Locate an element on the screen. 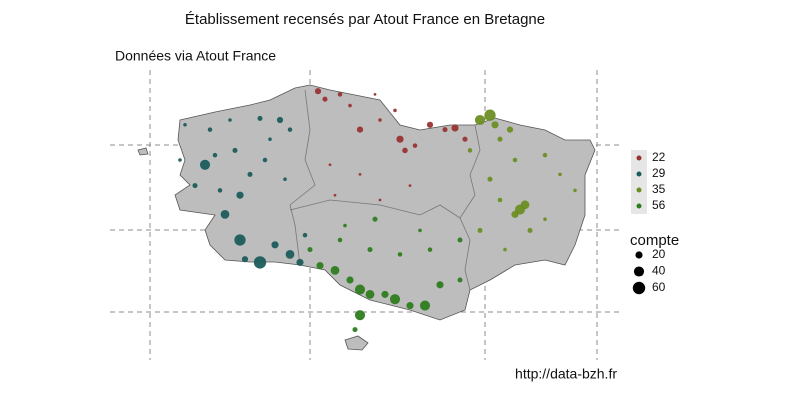 The width and height of the screenshot is (800, 400). legend-label: 56 is located at coordinates (659, 205).